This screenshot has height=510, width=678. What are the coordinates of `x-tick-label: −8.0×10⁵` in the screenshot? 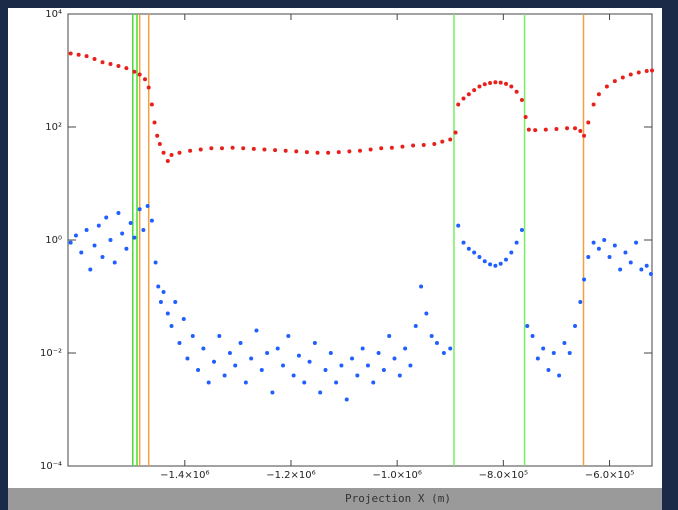 It's located at (503, 475).